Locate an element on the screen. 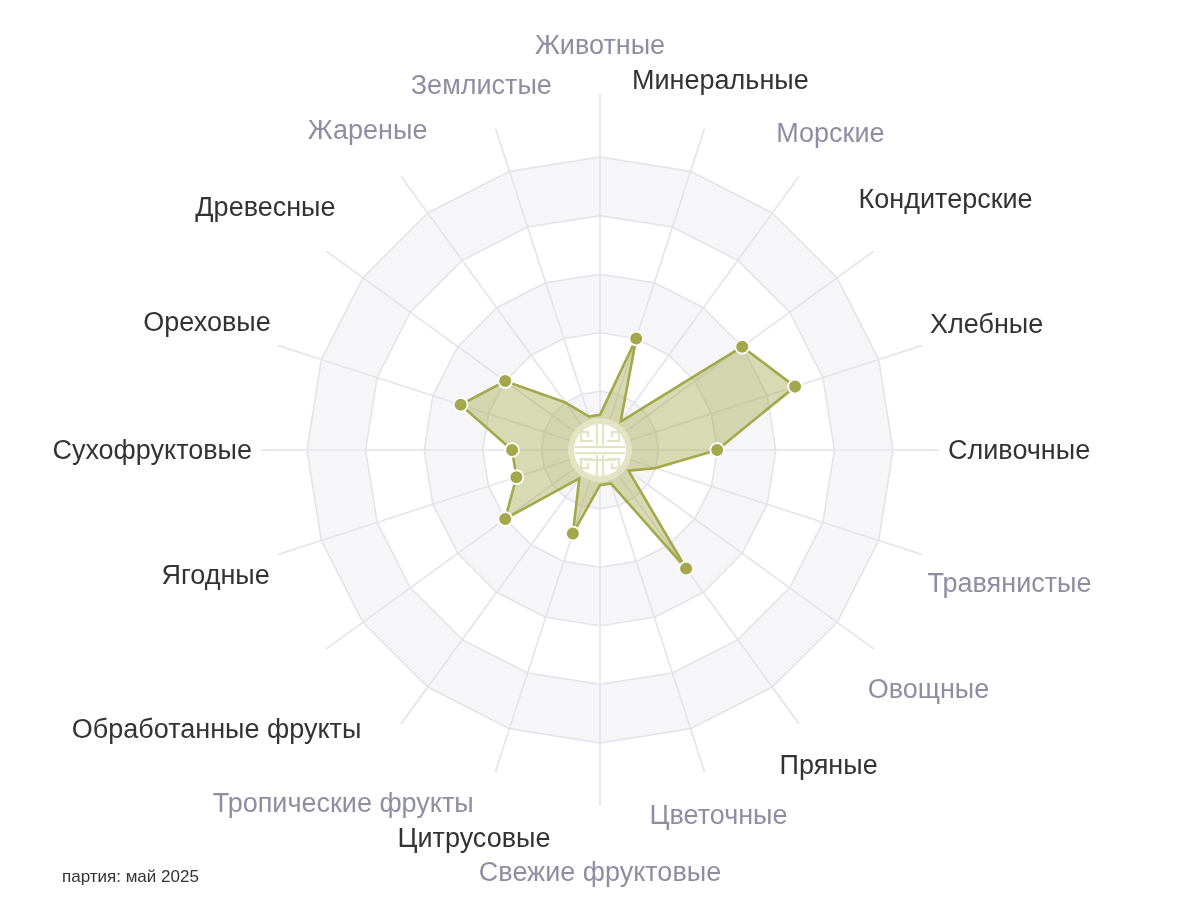  spoke-label: Хлебные is located at coordinates (986, 324).